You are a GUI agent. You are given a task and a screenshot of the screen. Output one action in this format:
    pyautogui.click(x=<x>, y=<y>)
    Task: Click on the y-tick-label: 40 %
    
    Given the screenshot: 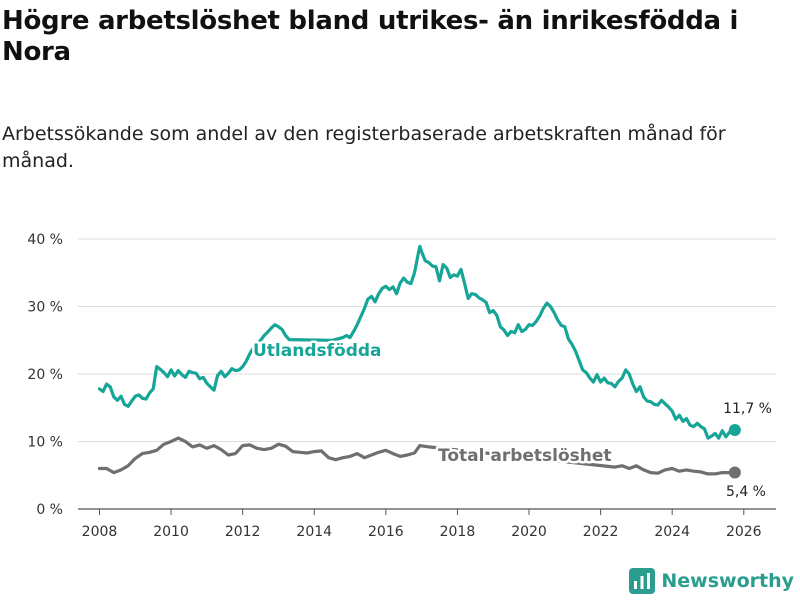 What is the action you would take?
    pyautogui.click(x=45, y=240)
    